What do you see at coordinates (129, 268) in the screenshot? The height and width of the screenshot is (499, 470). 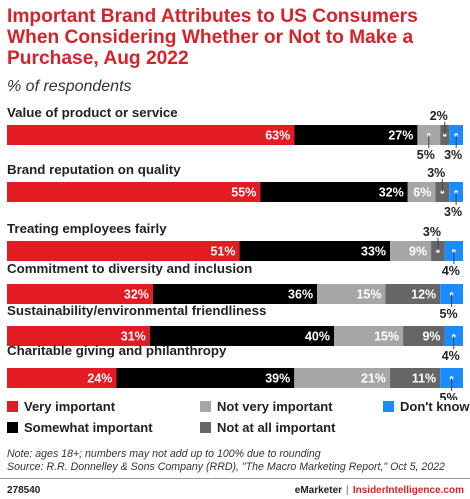 I see `category-label: Commitment to diversity and inclusion` at bounding box center [129, 268].